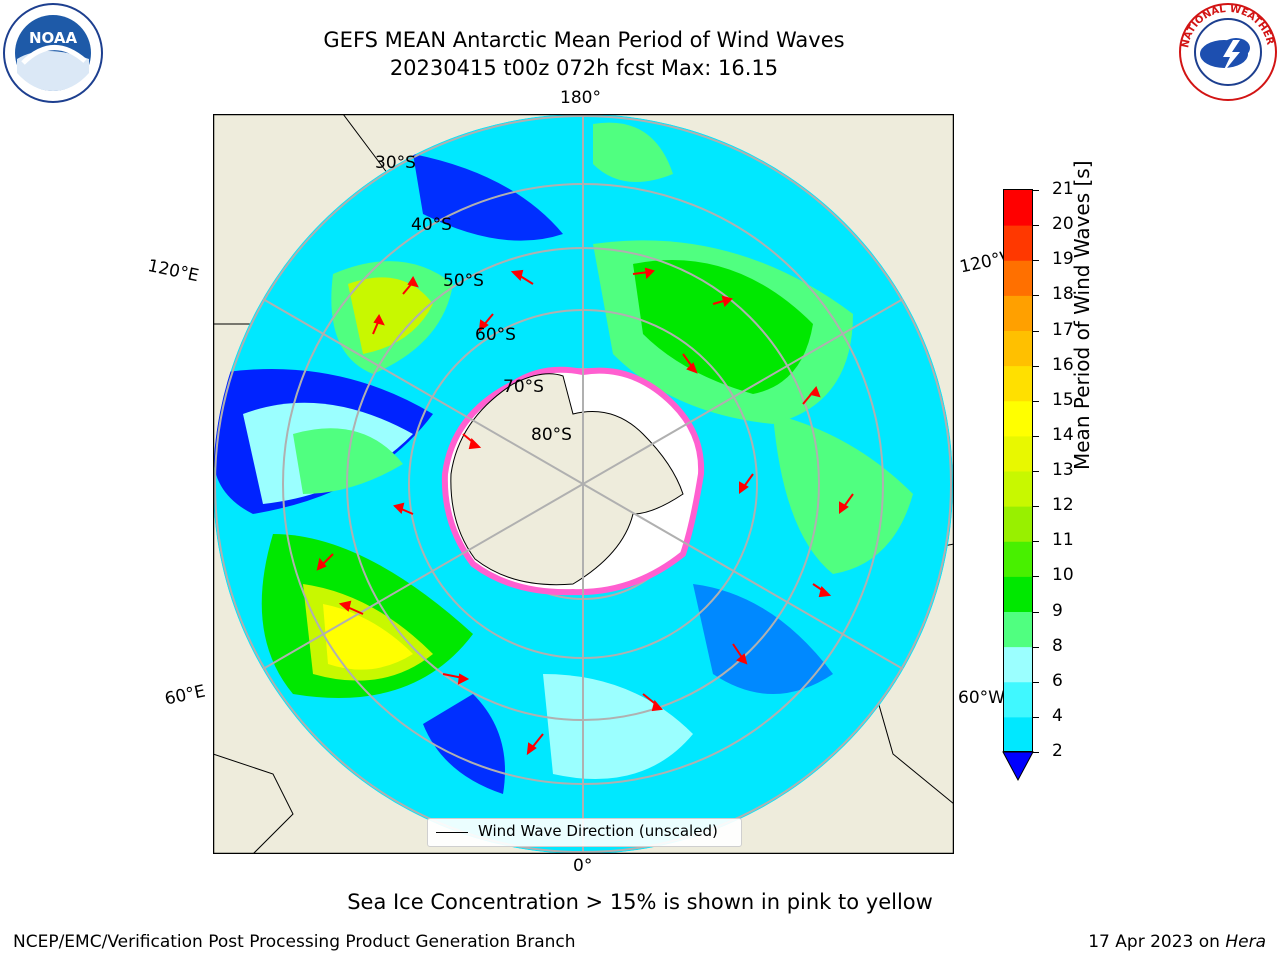 The height and width of the screenshot is (960, 1280). Describe the element at coordinates (495, 335) in the screenshot. I see `lat-label-60s: 60°S` at that location.